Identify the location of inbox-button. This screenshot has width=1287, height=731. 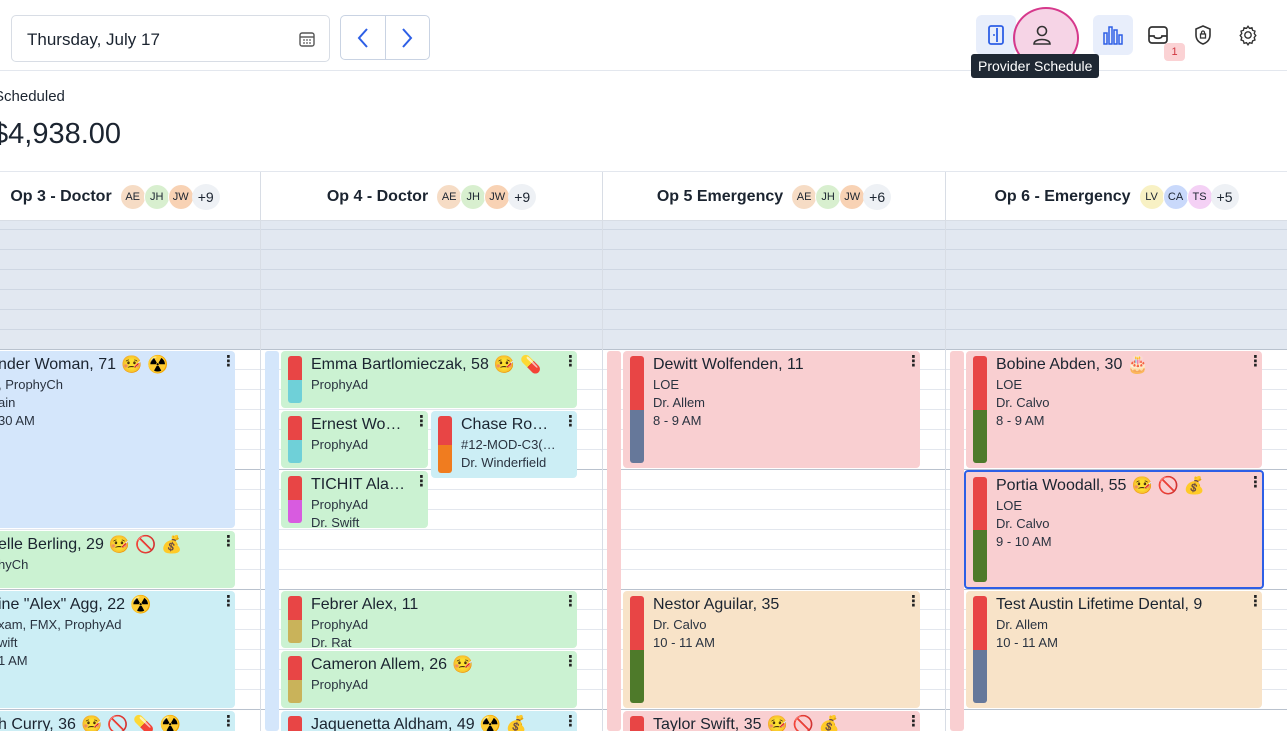
(1158, 35).